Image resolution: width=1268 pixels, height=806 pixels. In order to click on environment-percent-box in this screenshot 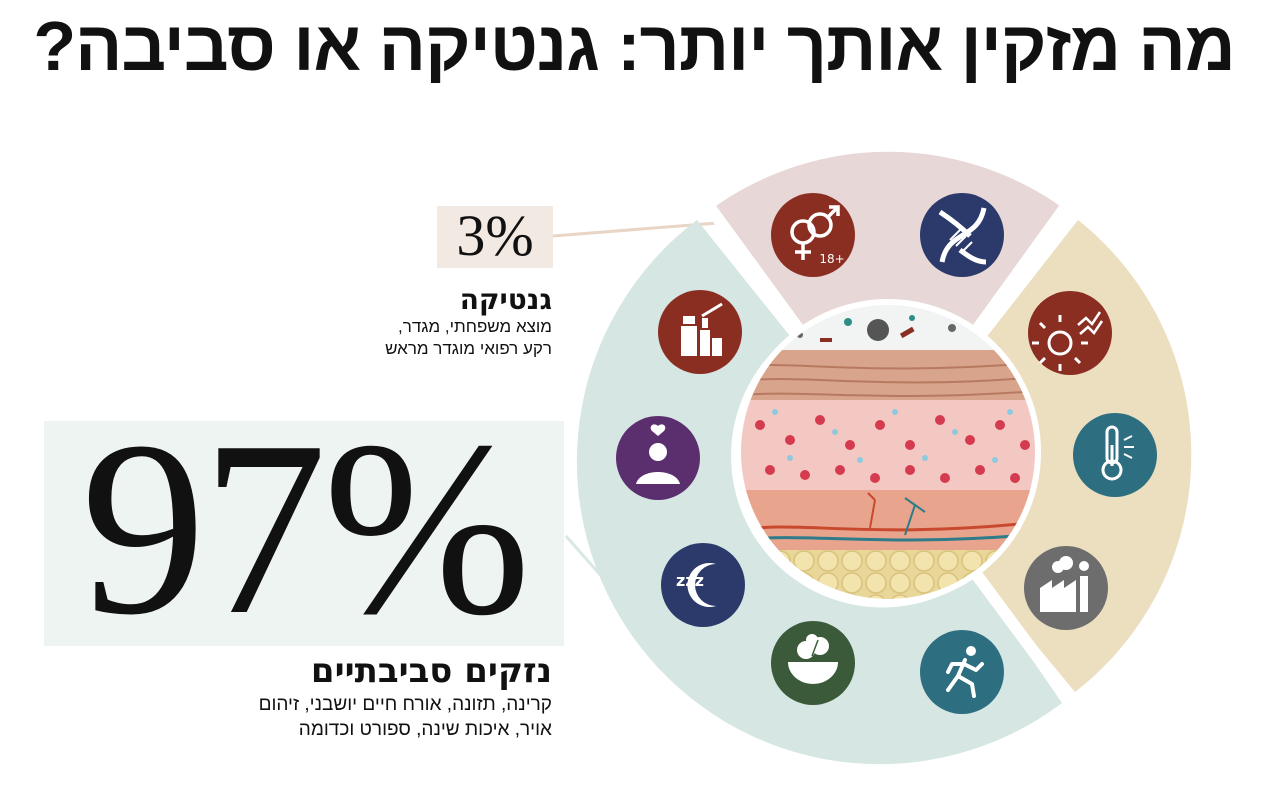, I will do `click(304, 533)`.